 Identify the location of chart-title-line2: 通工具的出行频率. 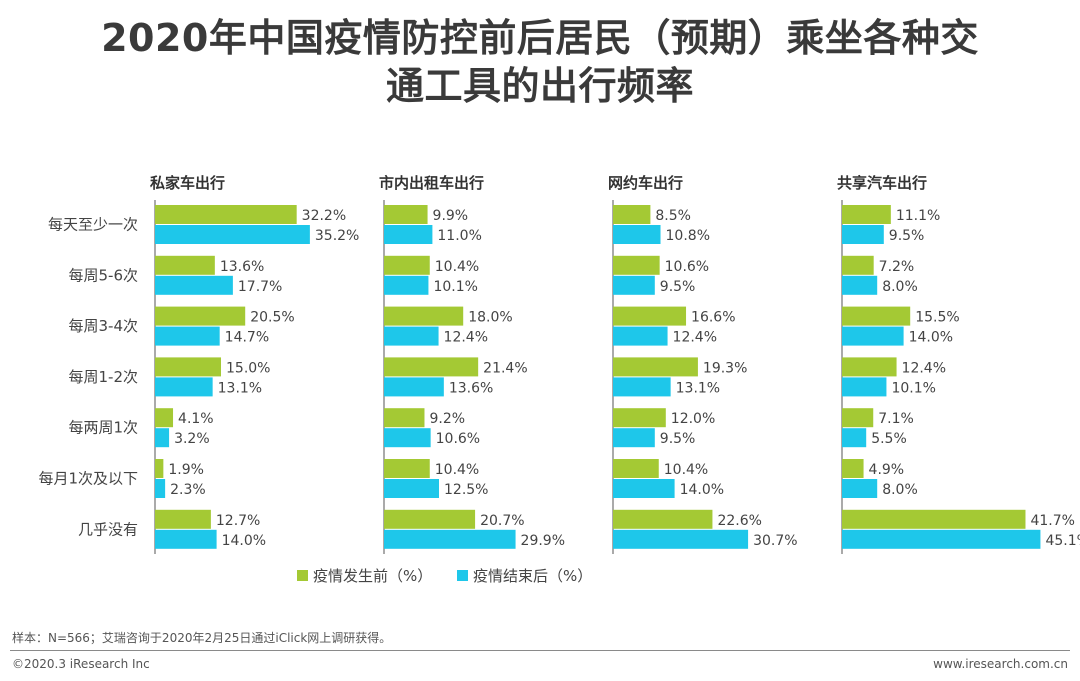
(539, 86).